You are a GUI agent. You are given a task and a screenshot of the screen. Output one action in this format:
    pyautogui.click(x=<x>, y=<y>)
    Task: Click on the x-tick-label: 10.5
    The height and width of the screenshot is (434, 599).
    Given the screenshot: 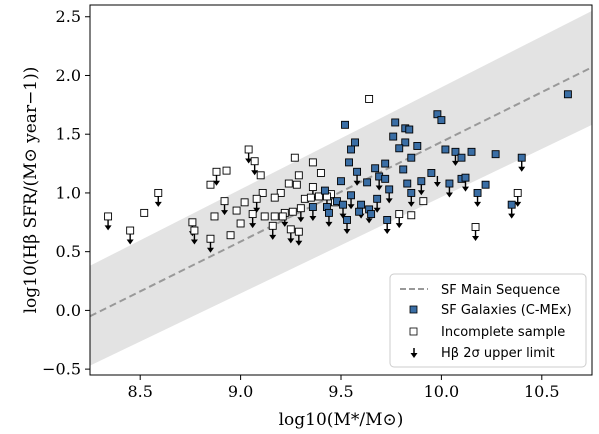 What is the action you would take?
    pyautogui.click(x=542, y=391)
    